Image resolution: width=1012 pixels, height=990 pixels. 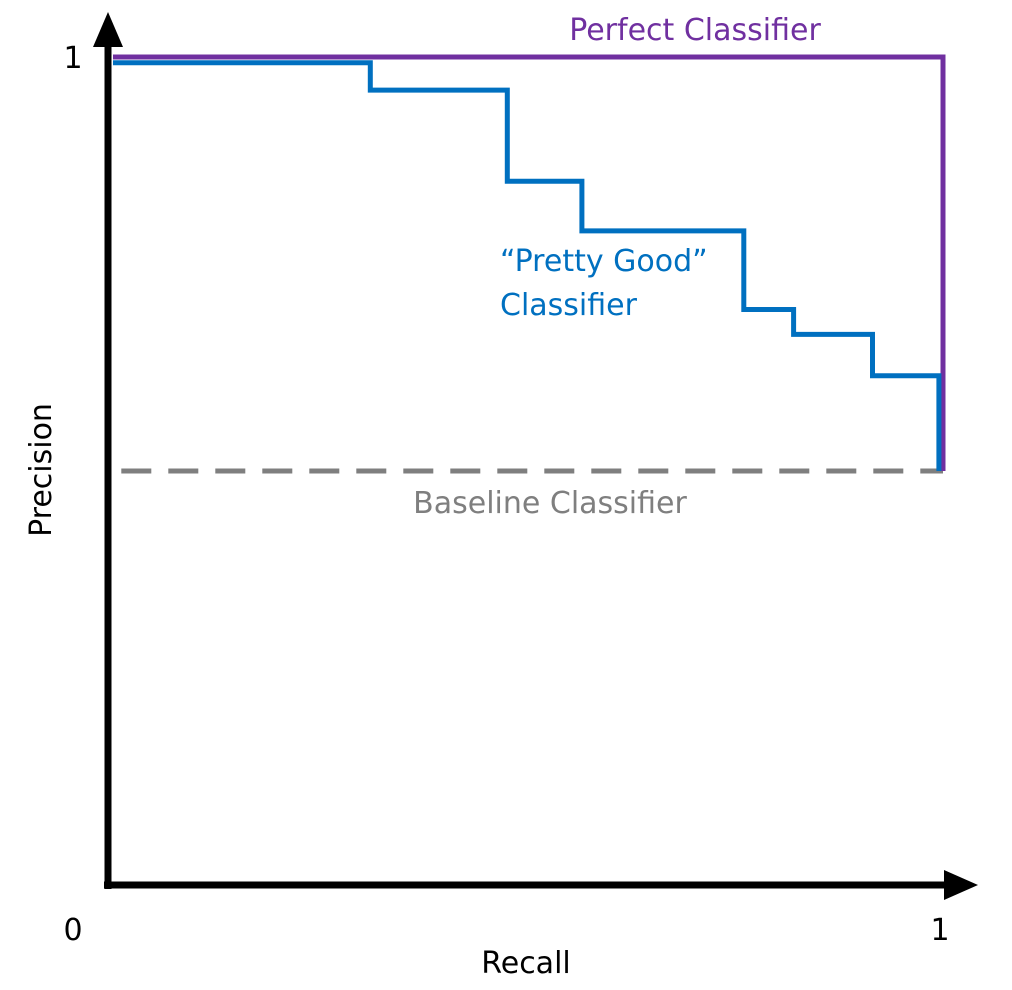 I want to click on series-label-2-line-0: Baseline Classifier, so click(x=550, y=503).